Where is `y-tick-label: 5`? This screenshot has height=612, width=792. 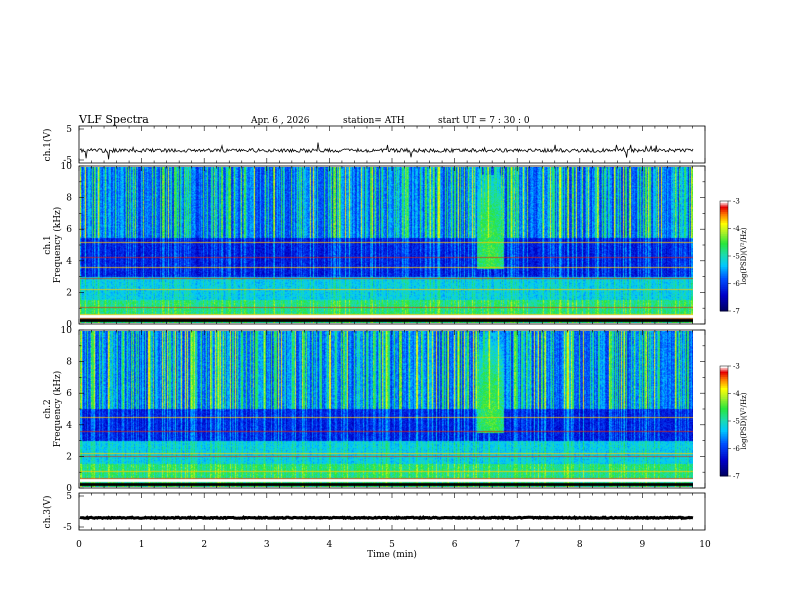 y-tick-label: 5 is located at coordinates (69, 497).